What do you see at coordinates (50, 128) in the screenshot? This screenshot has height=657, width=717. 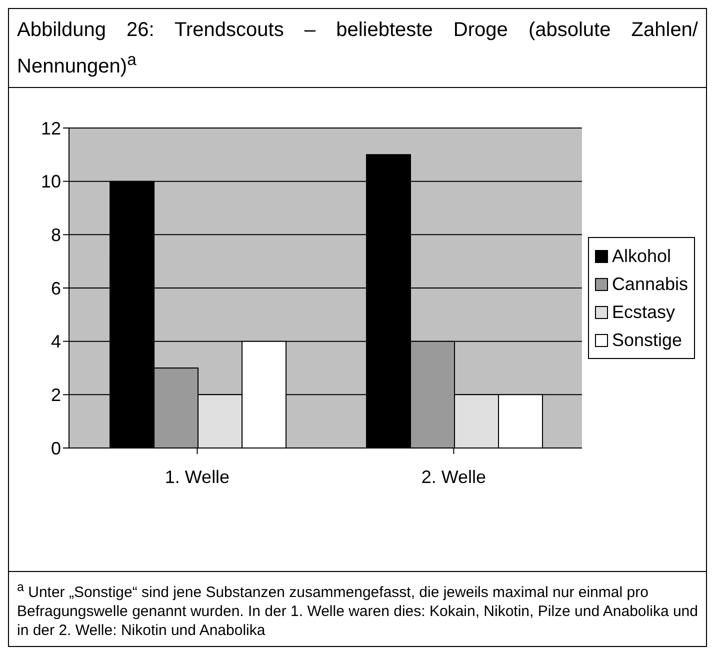 I see `y-tick-label: 12` at bounding box center [50, 128].